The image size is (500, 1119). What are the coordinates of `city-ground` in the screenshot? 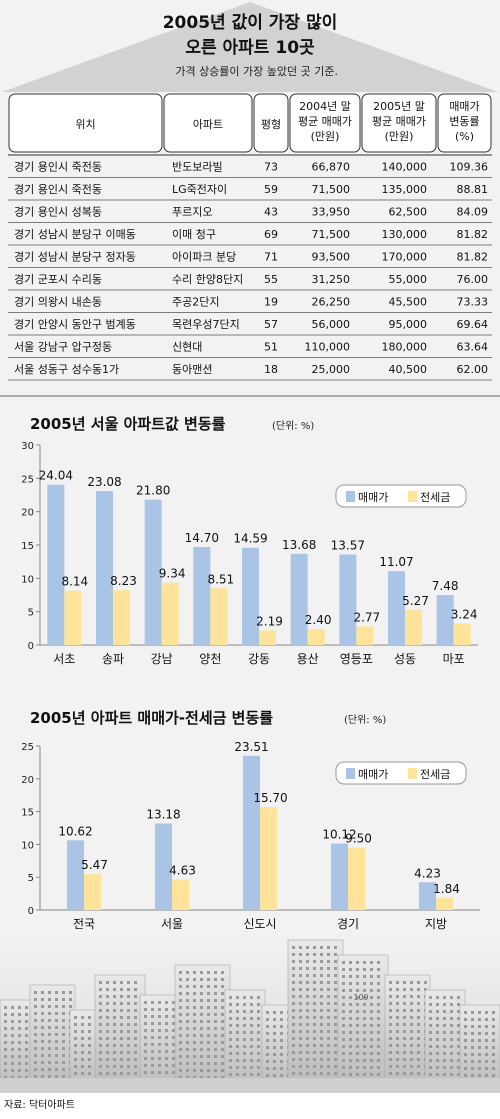 It's located at (250, 1085).